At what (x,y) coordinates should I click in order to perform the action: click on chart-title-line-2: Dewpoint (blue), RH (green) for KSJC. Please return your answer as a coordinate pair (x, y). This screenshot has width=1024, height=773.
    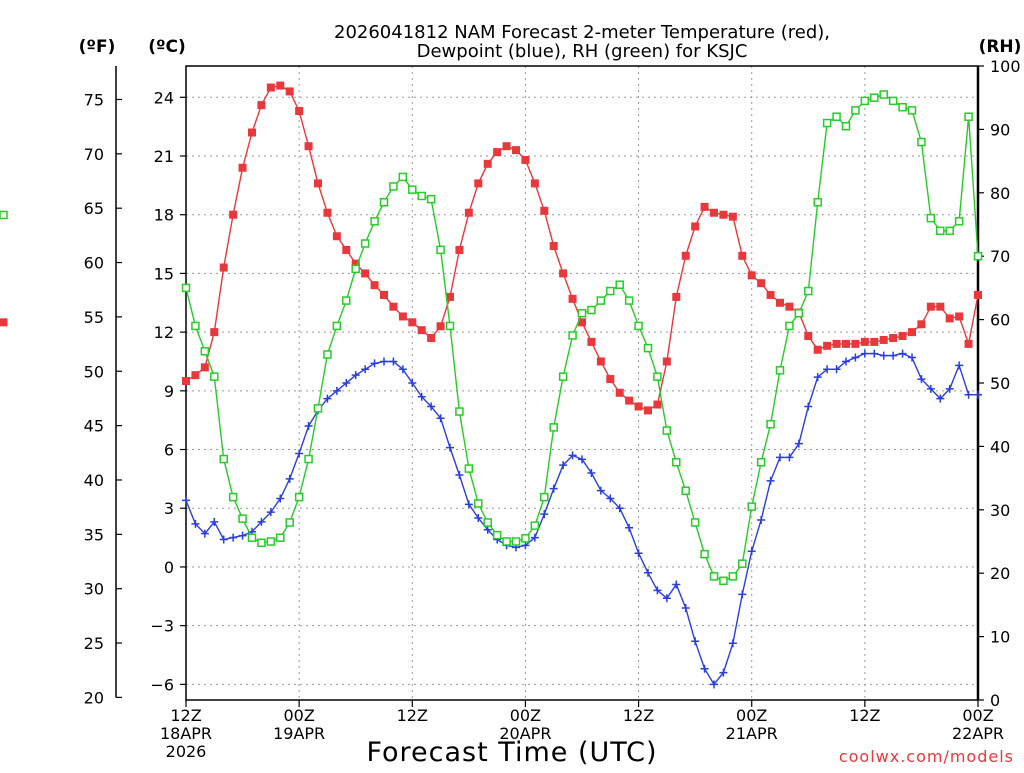
    Looking at the image, I should click on (582, 51).